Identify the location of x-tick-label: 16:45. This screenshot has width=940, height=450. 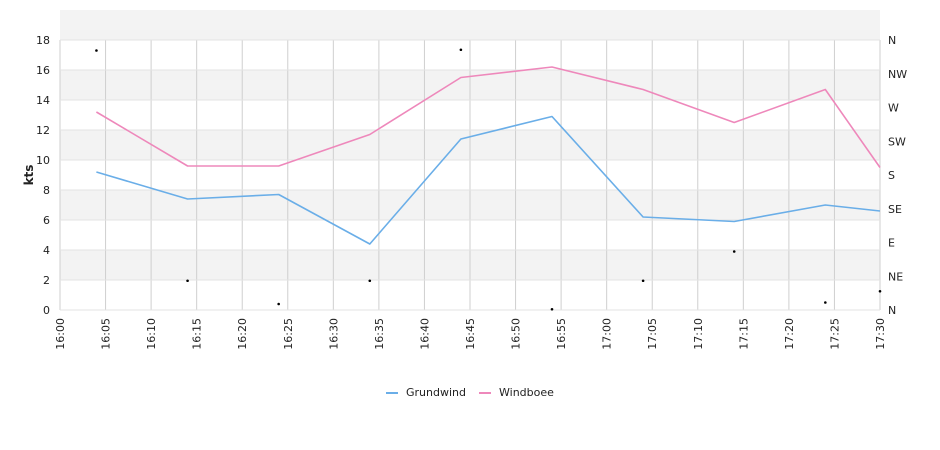
(470, 334).